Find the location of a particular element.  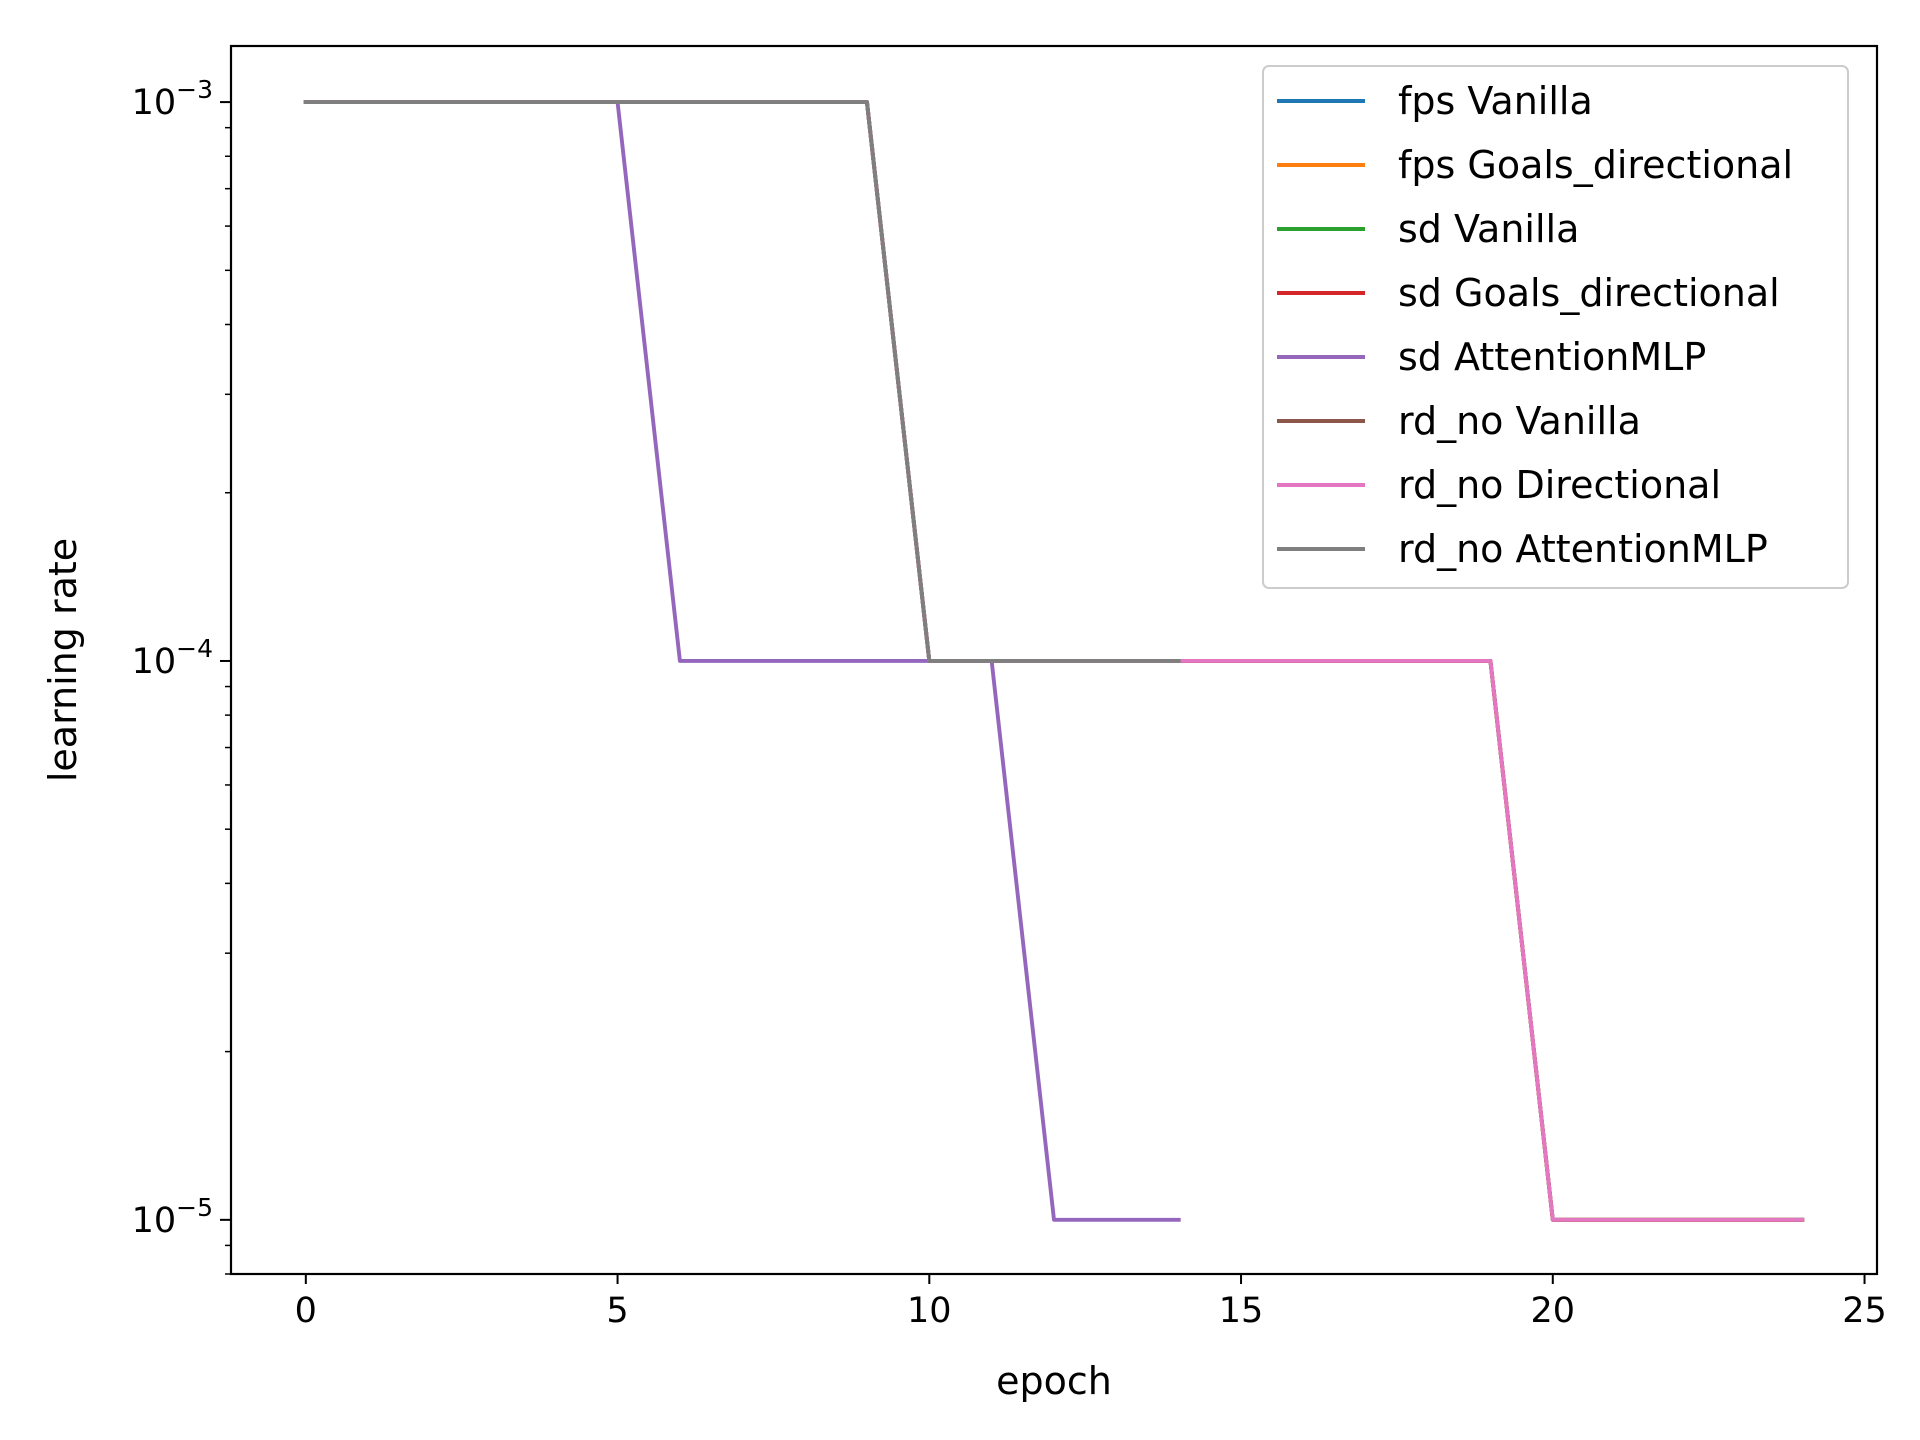

legend-entry-label: sd Vanilla is located at coordinates (1488, 229).